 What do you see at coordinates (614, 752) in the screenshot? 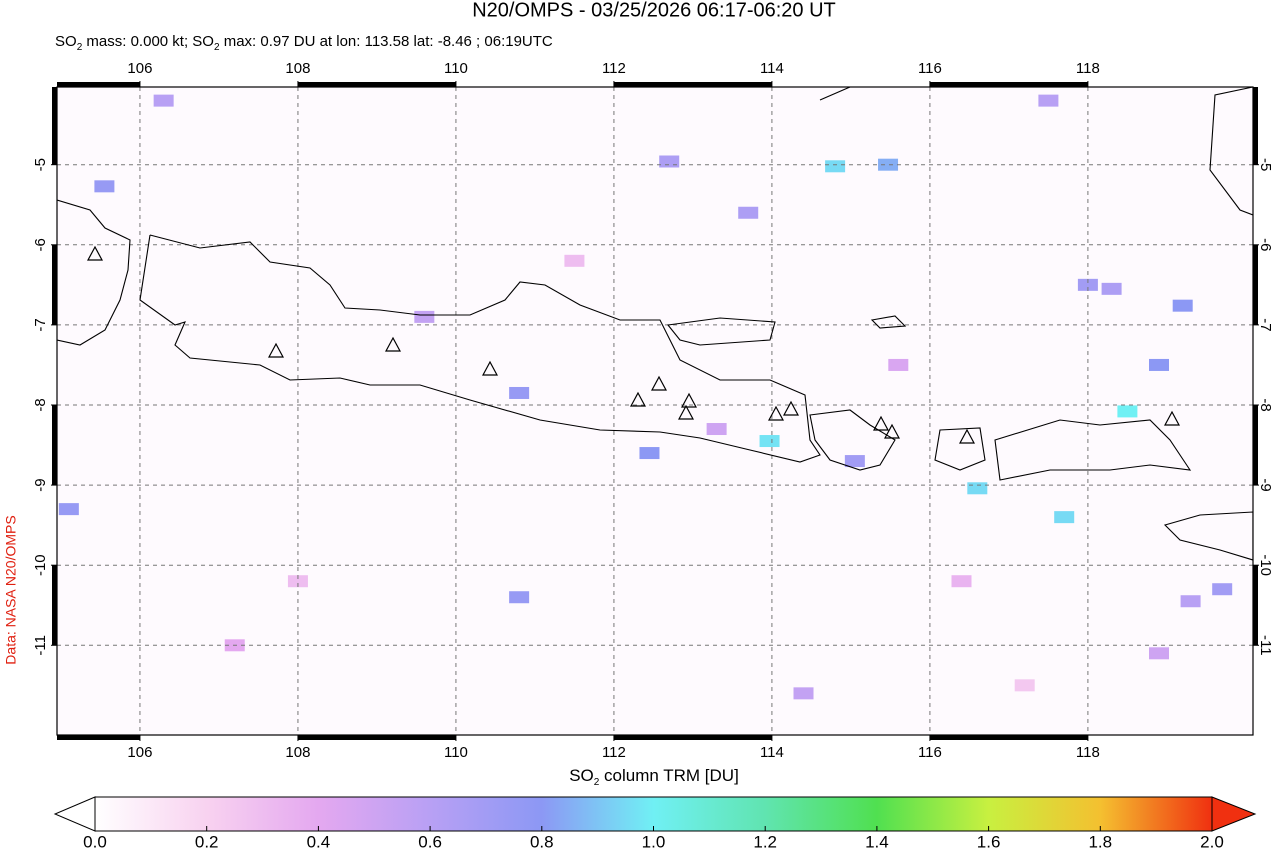
I see `x-tick-label: 112` at bounding box center [614, 752].